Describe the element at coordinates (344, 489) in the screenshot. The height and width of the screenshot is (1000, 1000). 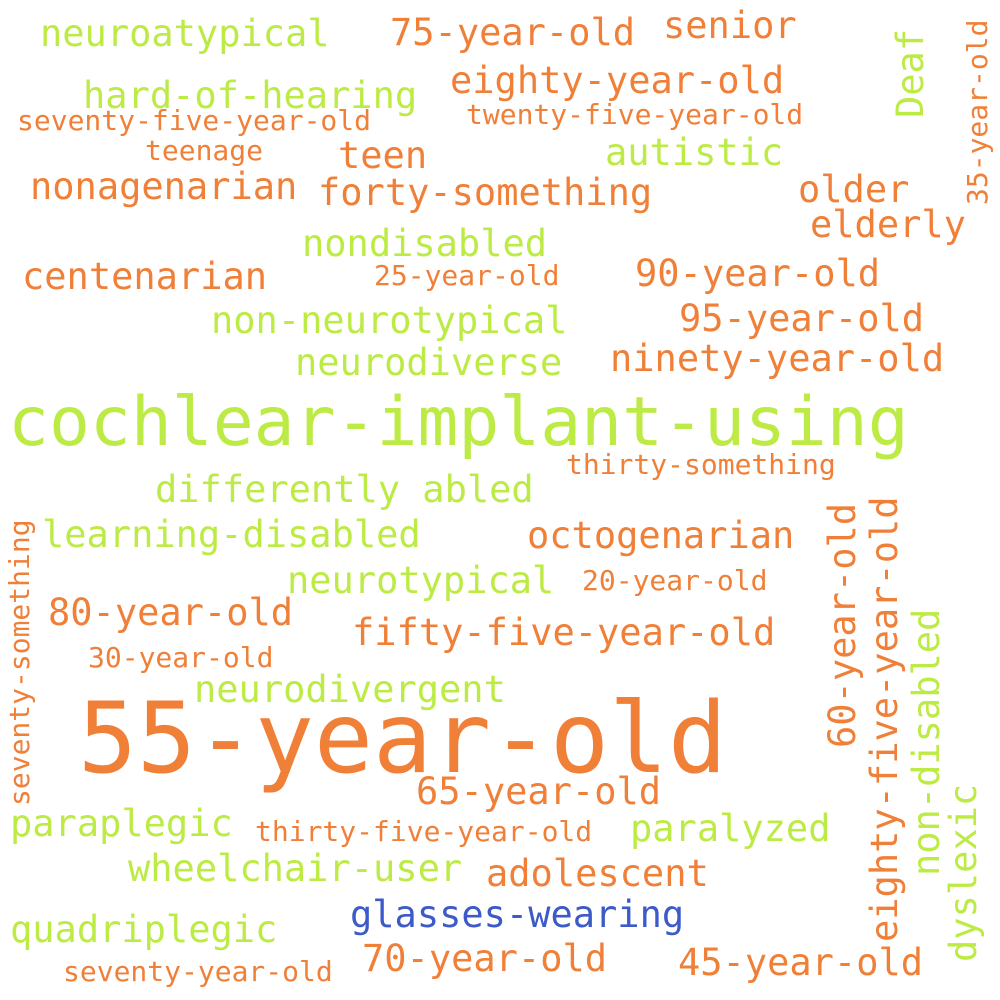
I see `word: differently abled` at that location.